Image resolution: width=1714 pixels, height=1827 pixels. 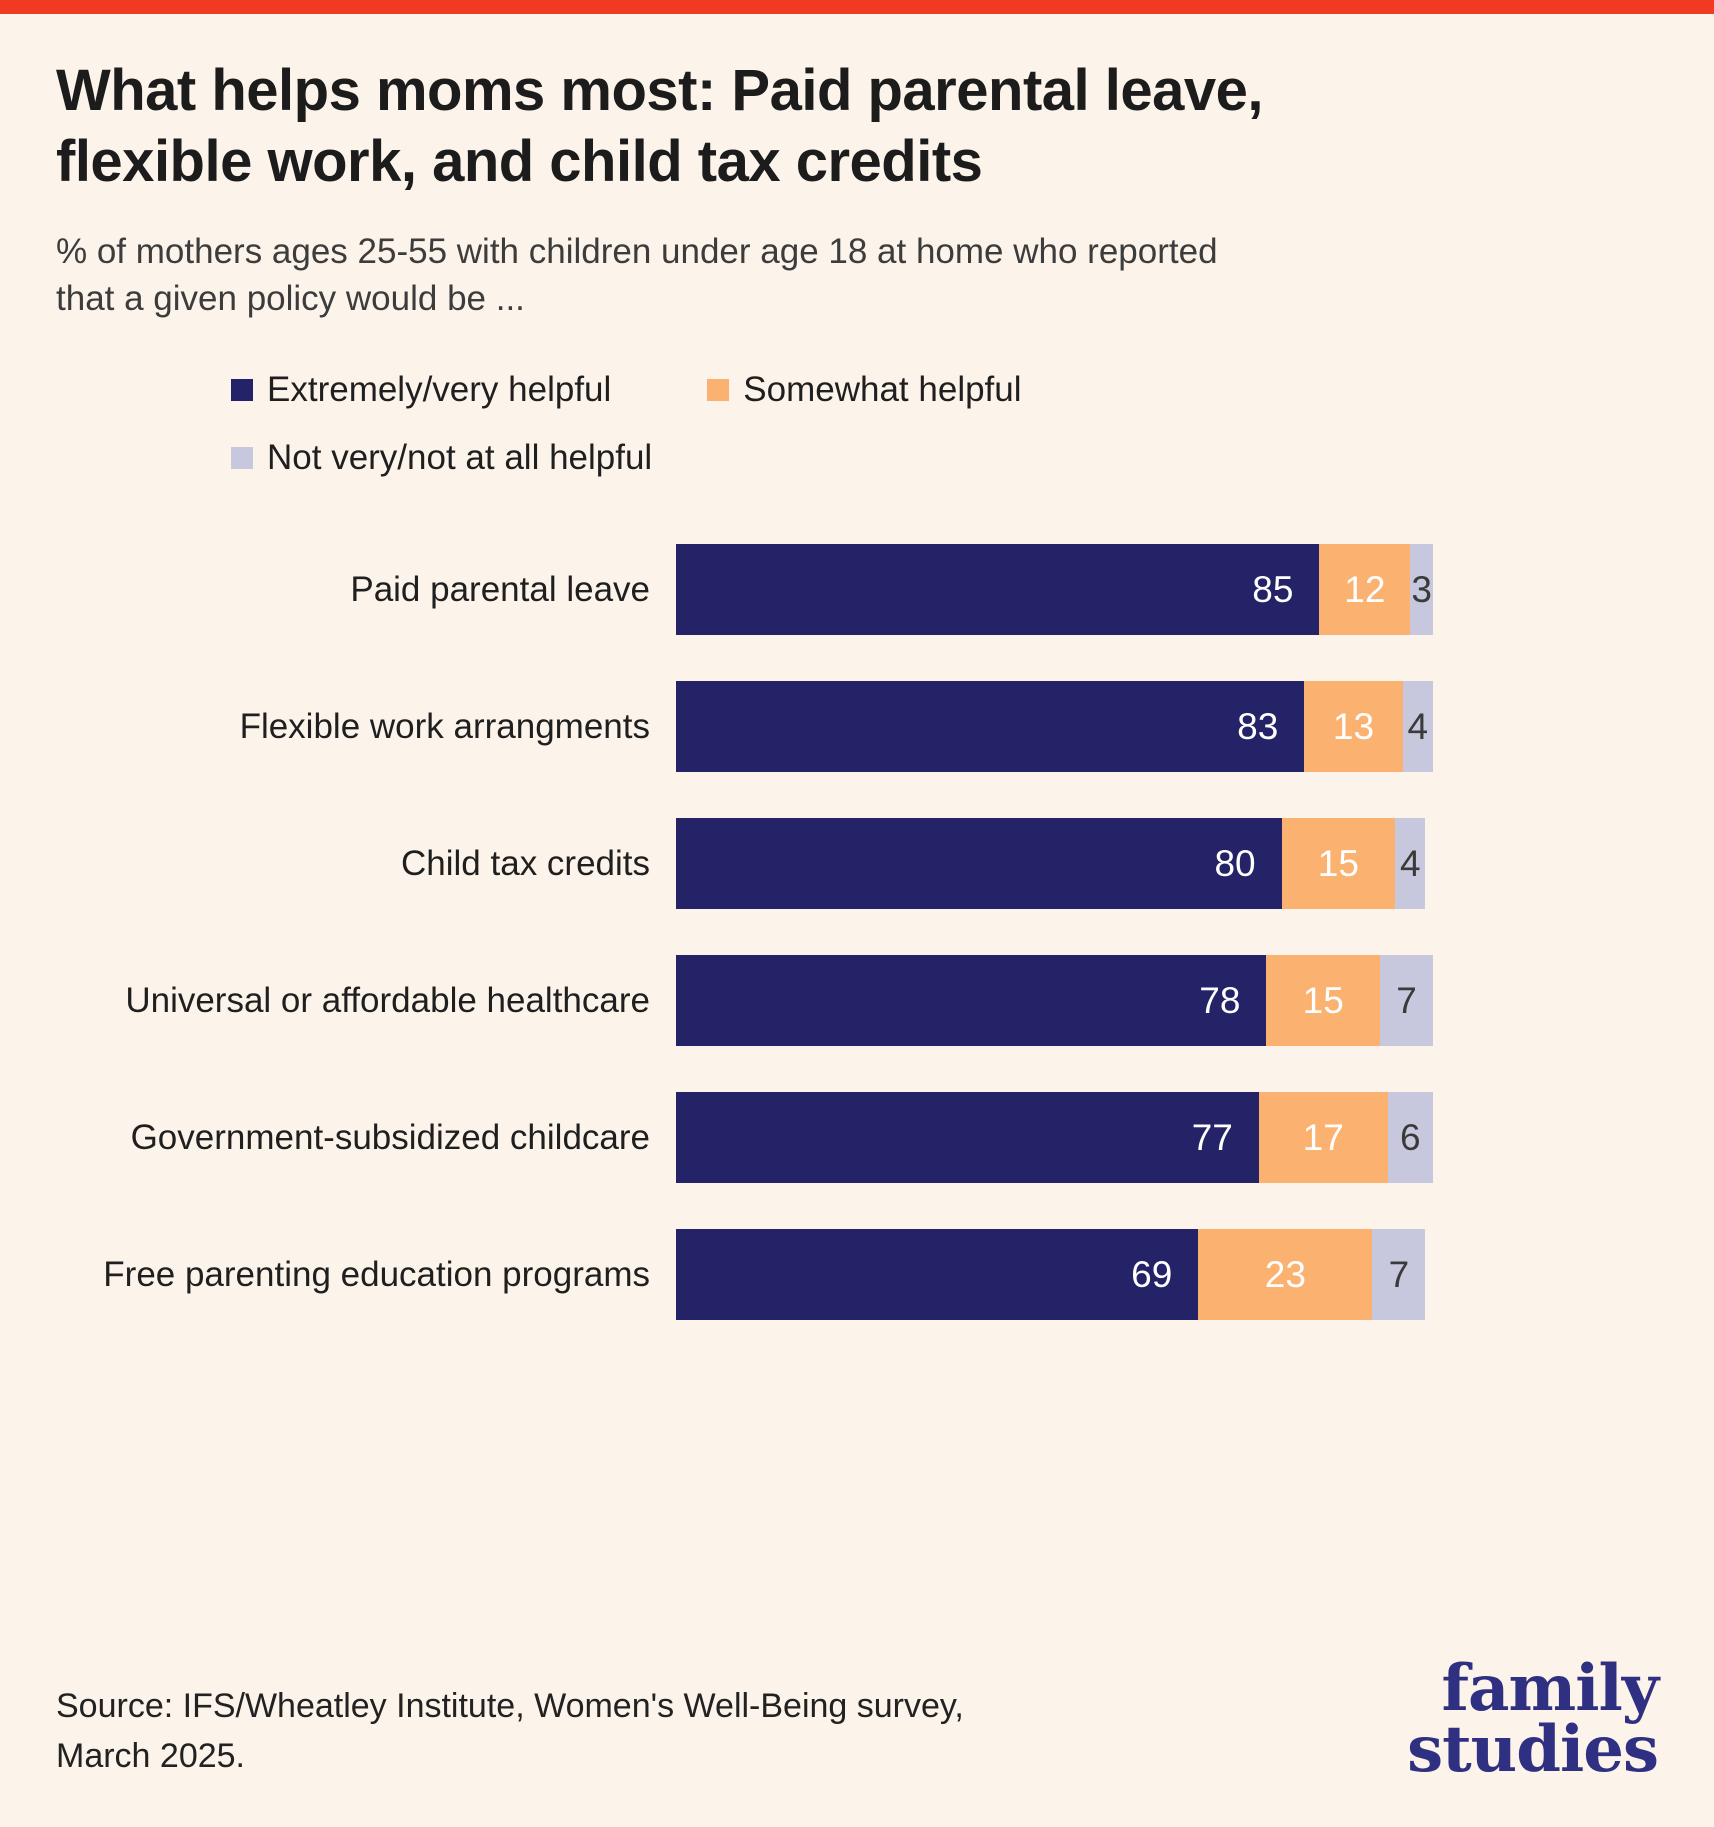 I want to click on bar-row: Free parenting education programs 69 23 7, so click(x=744, y=1274).